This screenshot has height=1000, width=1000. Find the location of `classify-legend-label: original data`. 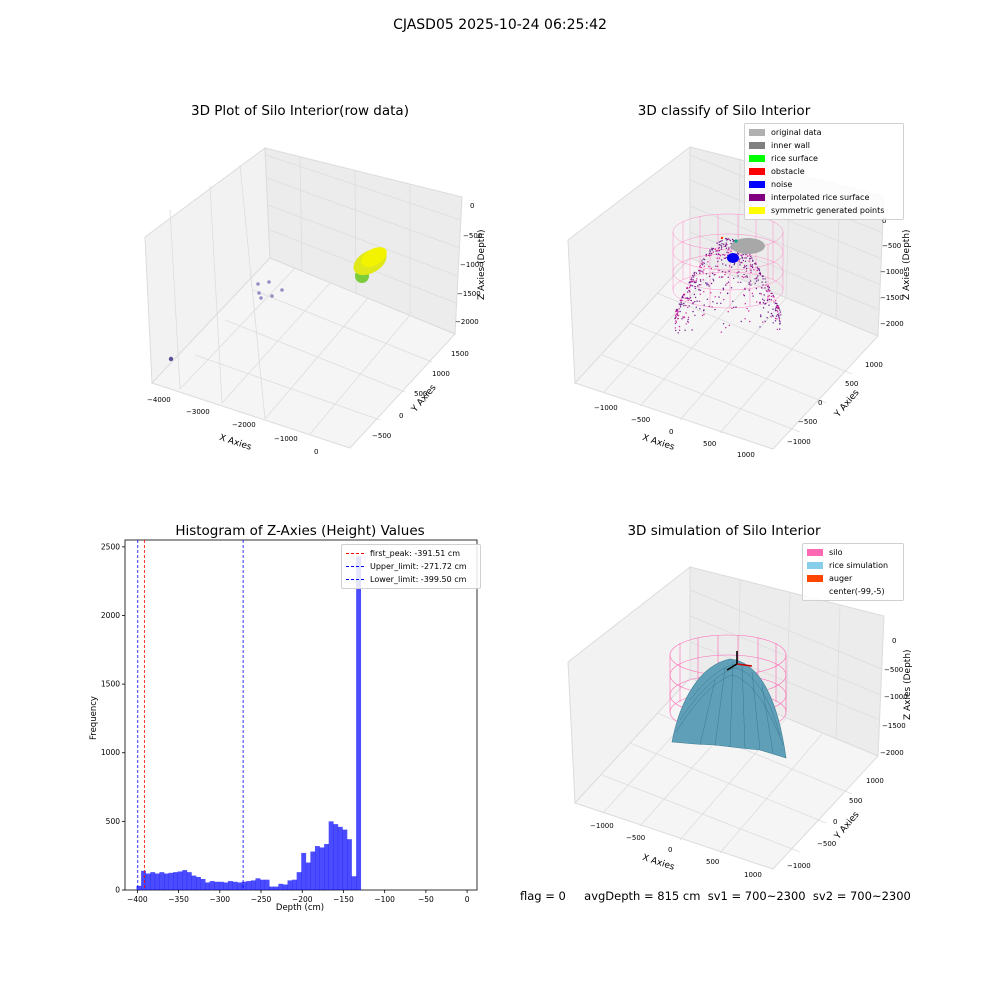

classify-legend-label: original data is located at coordinates (796, 132).